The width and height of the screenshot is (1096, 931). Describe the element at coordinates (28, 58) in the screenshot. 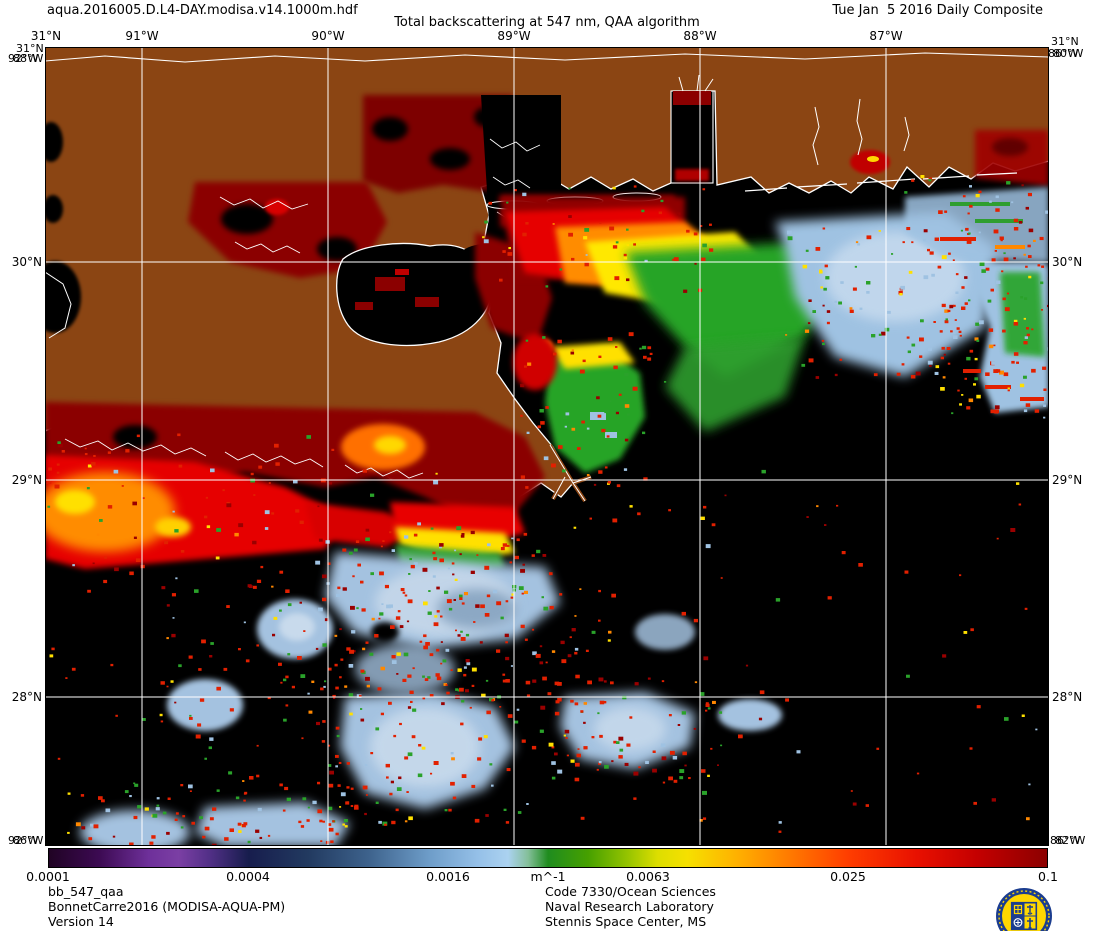

I see `corner-label: 88°W` at that location.